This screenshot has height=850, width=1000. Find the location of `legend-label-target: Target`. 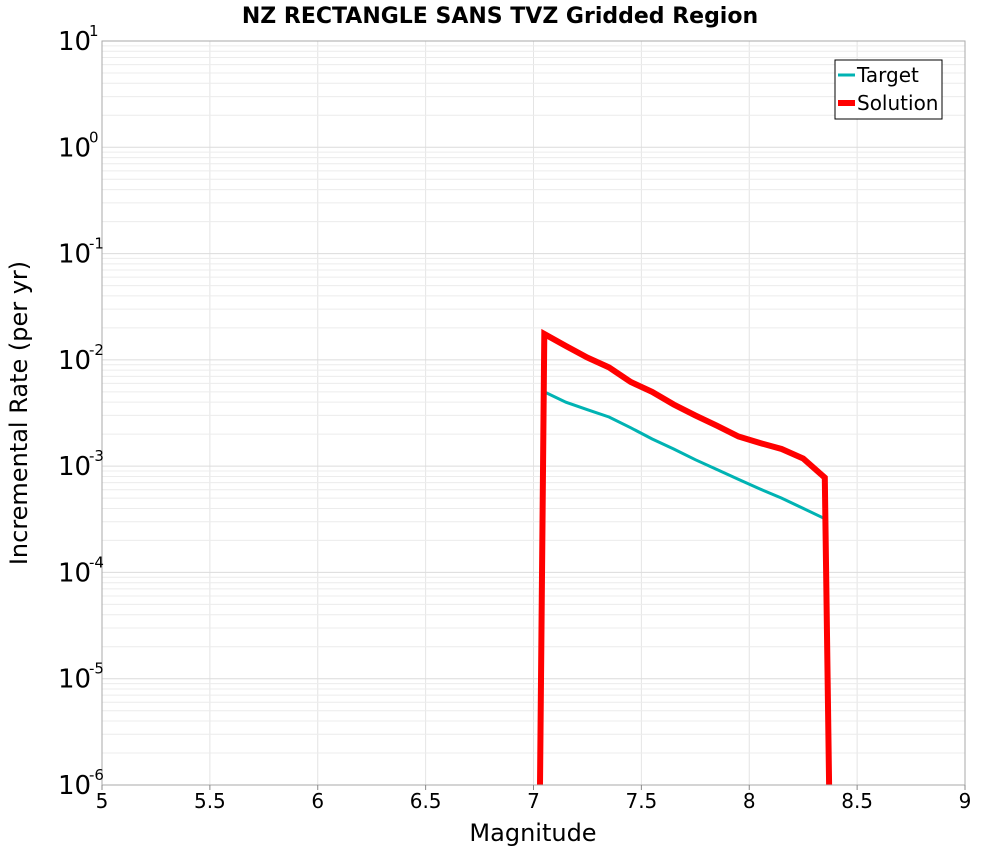

legend-label-target: Target is located at coordinates (887, 75).